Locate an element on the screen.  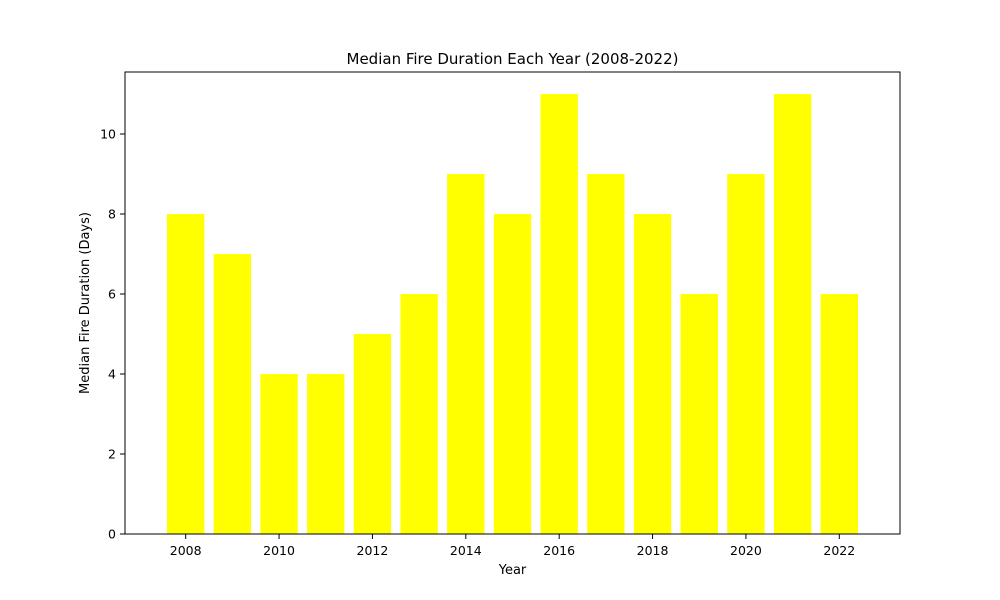
x-tick-label: 2014 is located at coordinates (466, 550).